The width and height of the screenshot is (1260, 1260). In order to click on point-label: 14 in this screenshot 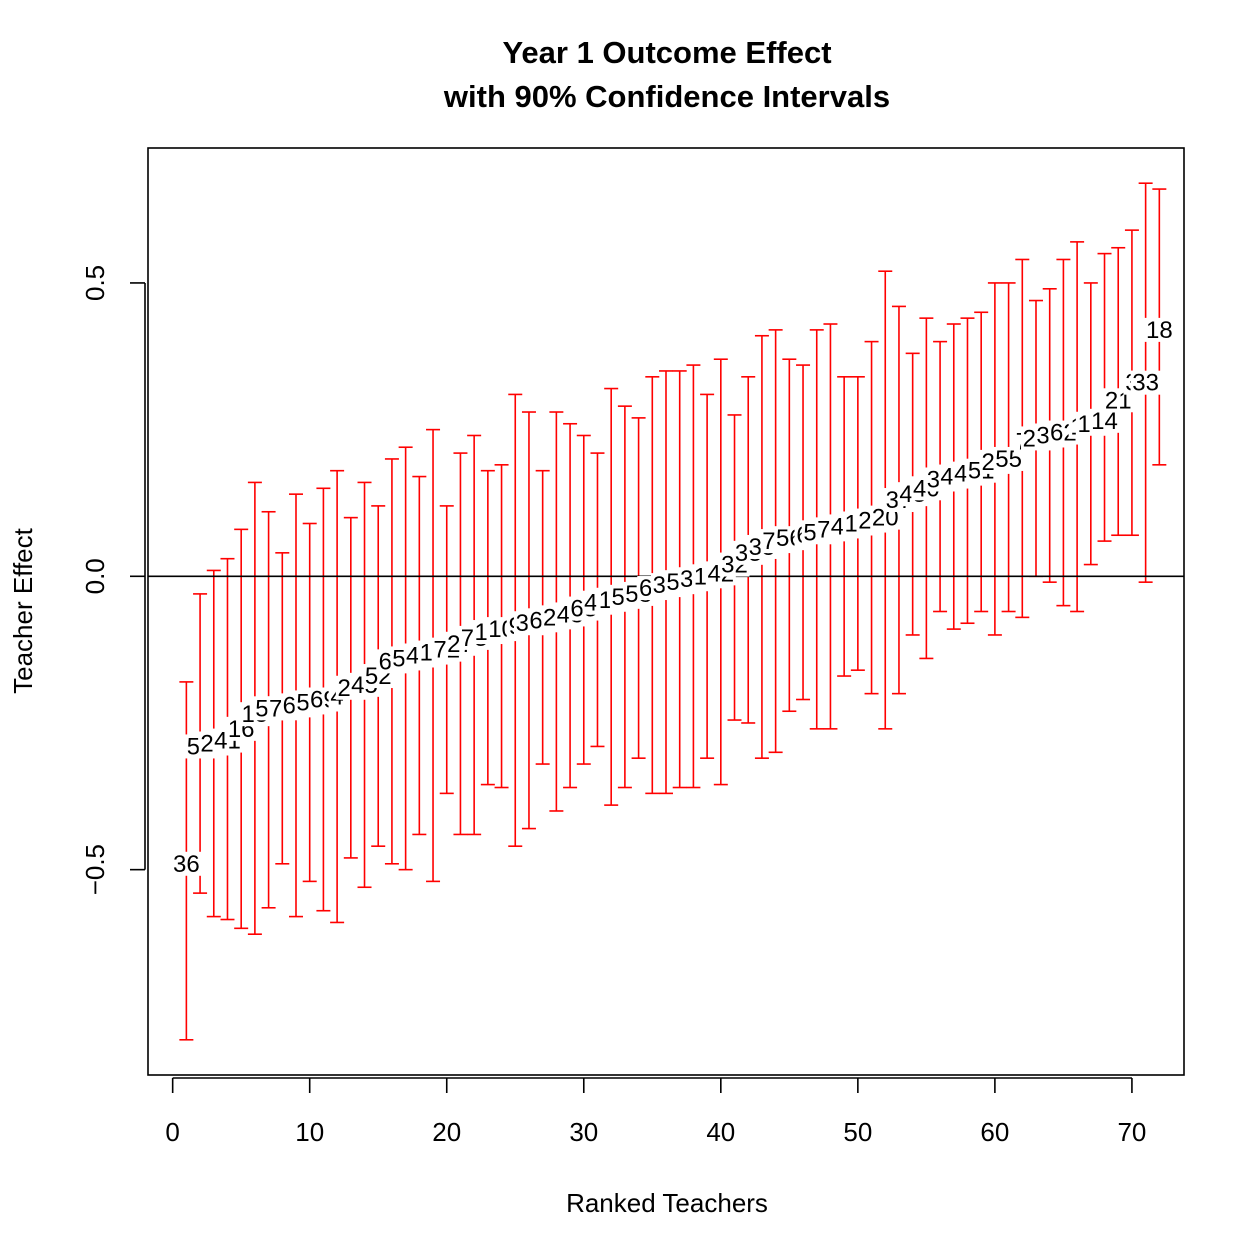, I will do `click(1104, 421)`.